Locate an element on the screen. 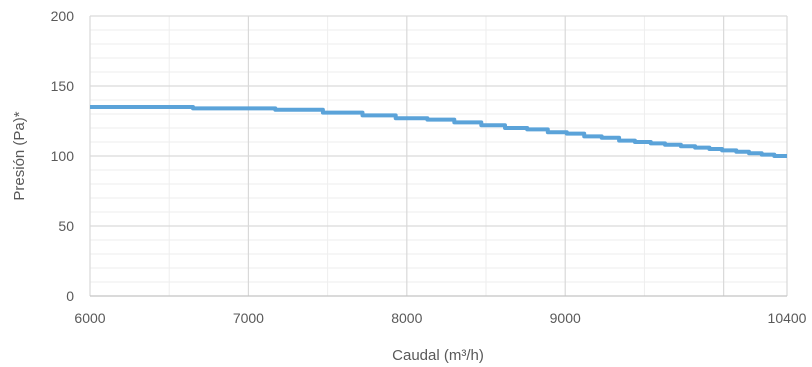 The height and width of the screenshot is (367, 812). y-tick-label: 100 is located at coordinates (63, 156).